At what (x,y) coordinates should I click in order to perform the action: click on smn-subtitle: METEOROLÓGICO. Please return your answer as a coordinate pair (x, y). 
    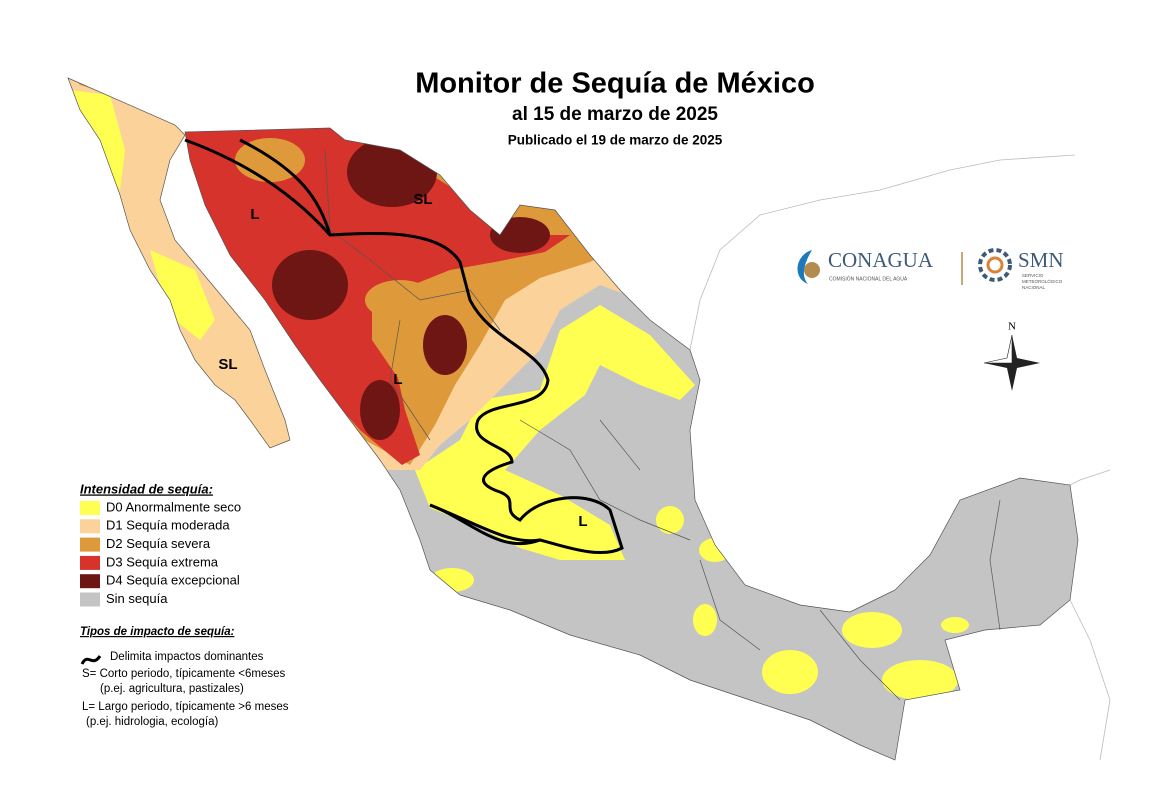
    Looking at the image, I should click on (1042, 281).